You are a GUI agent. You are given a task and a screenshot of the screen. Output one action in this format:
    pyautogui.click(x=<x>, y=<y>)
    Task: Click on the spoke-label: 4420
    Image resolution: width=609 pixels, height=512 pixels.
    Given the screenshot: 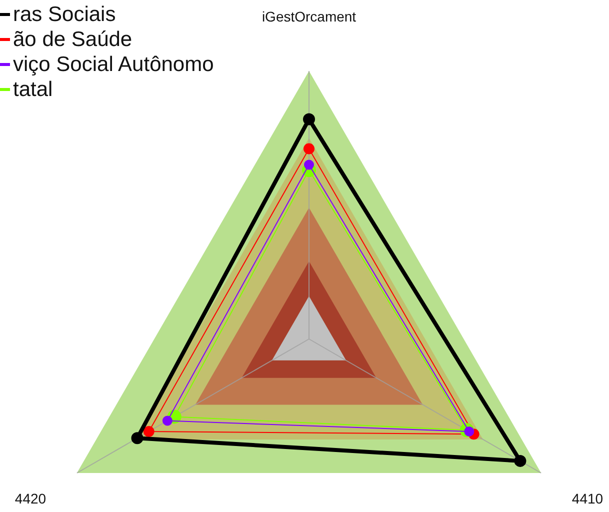 What is the action you would take?
    pyautogui.click(x=30, y=498)
    